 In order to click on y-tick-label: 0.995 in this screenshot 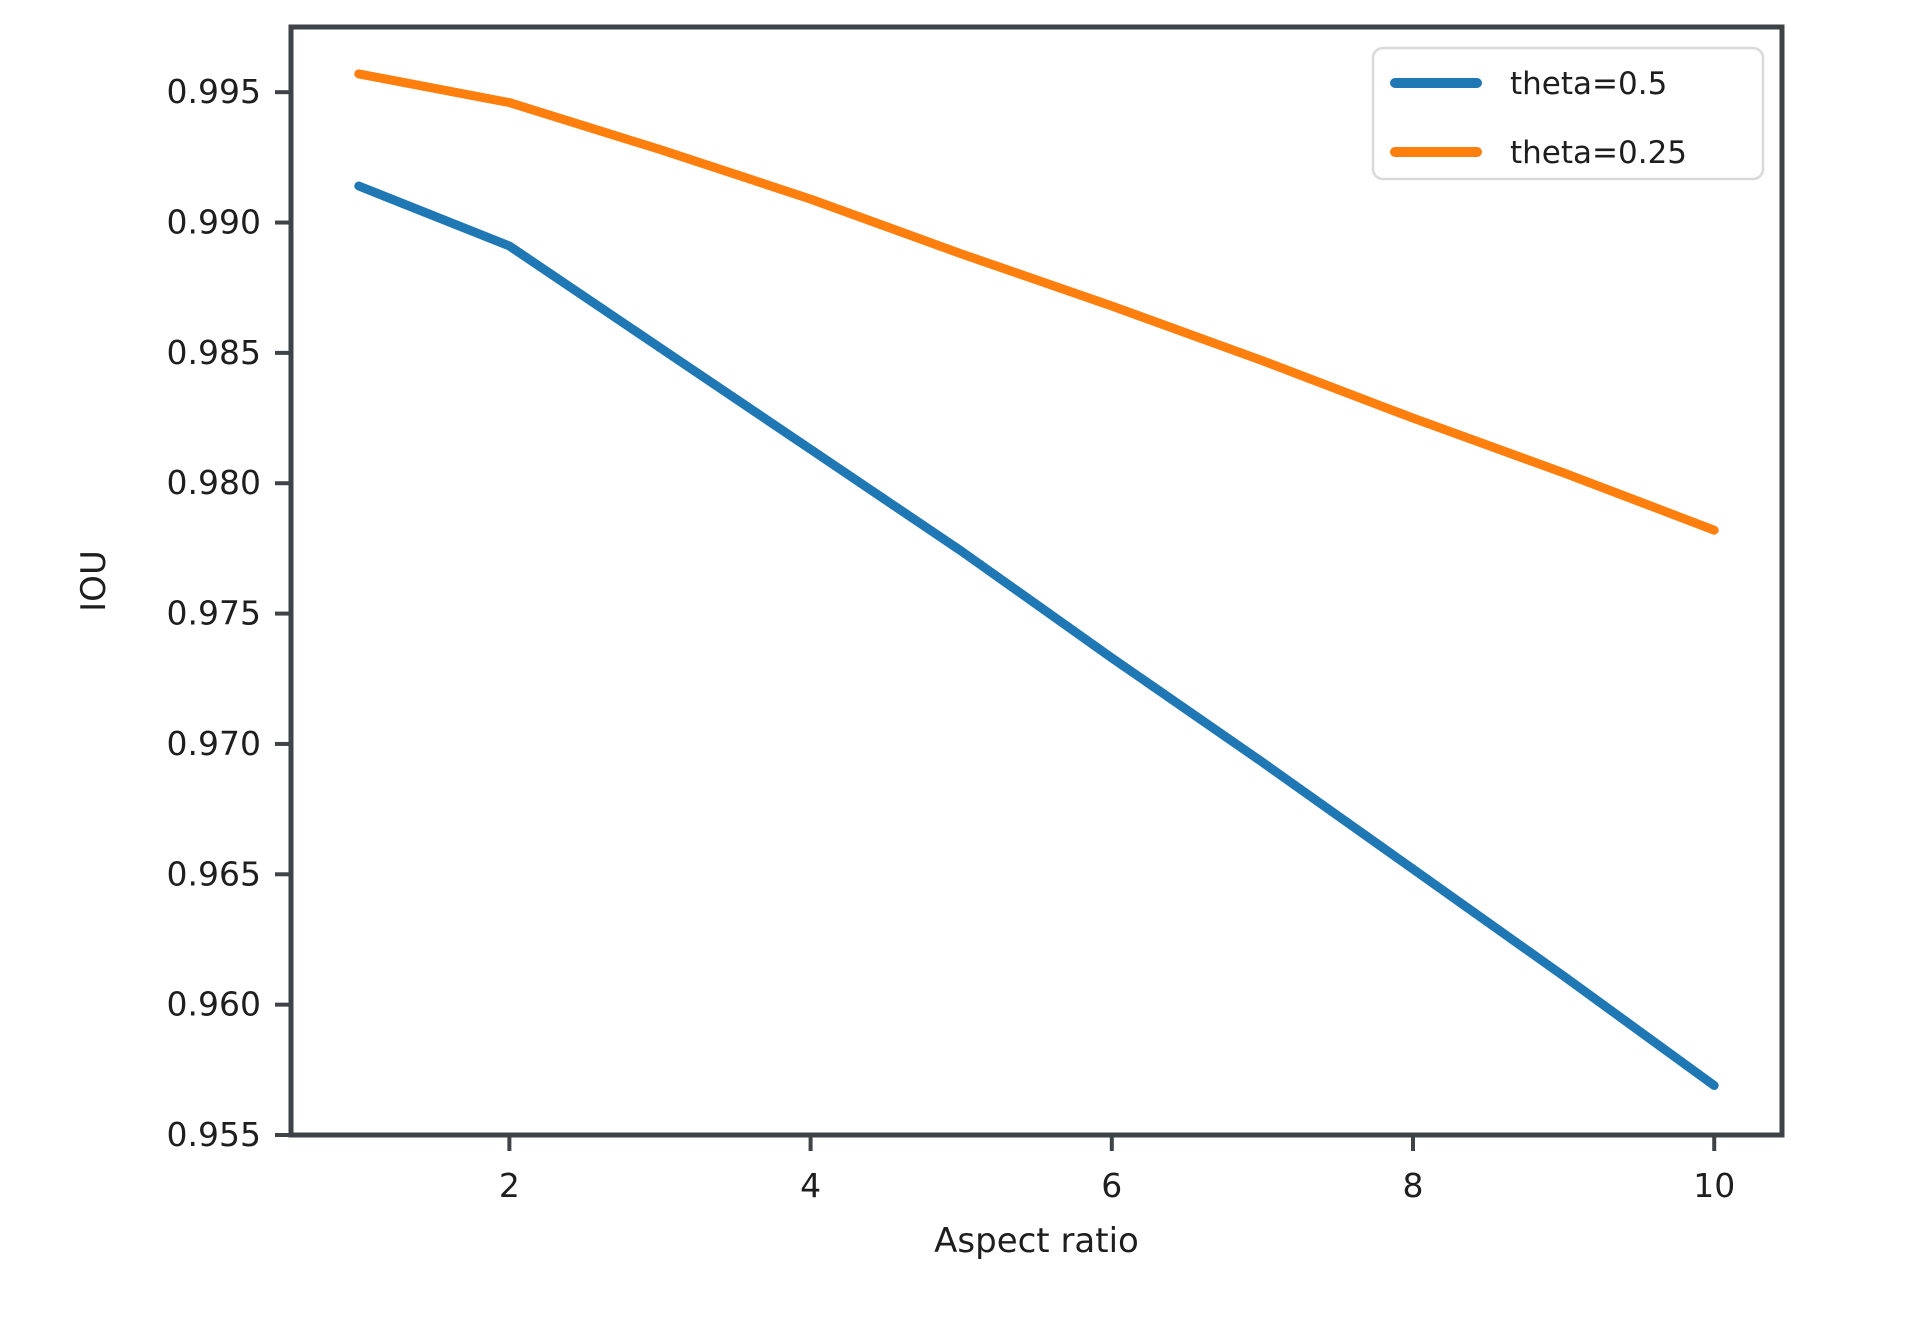, I will do `click(214, 91)`.